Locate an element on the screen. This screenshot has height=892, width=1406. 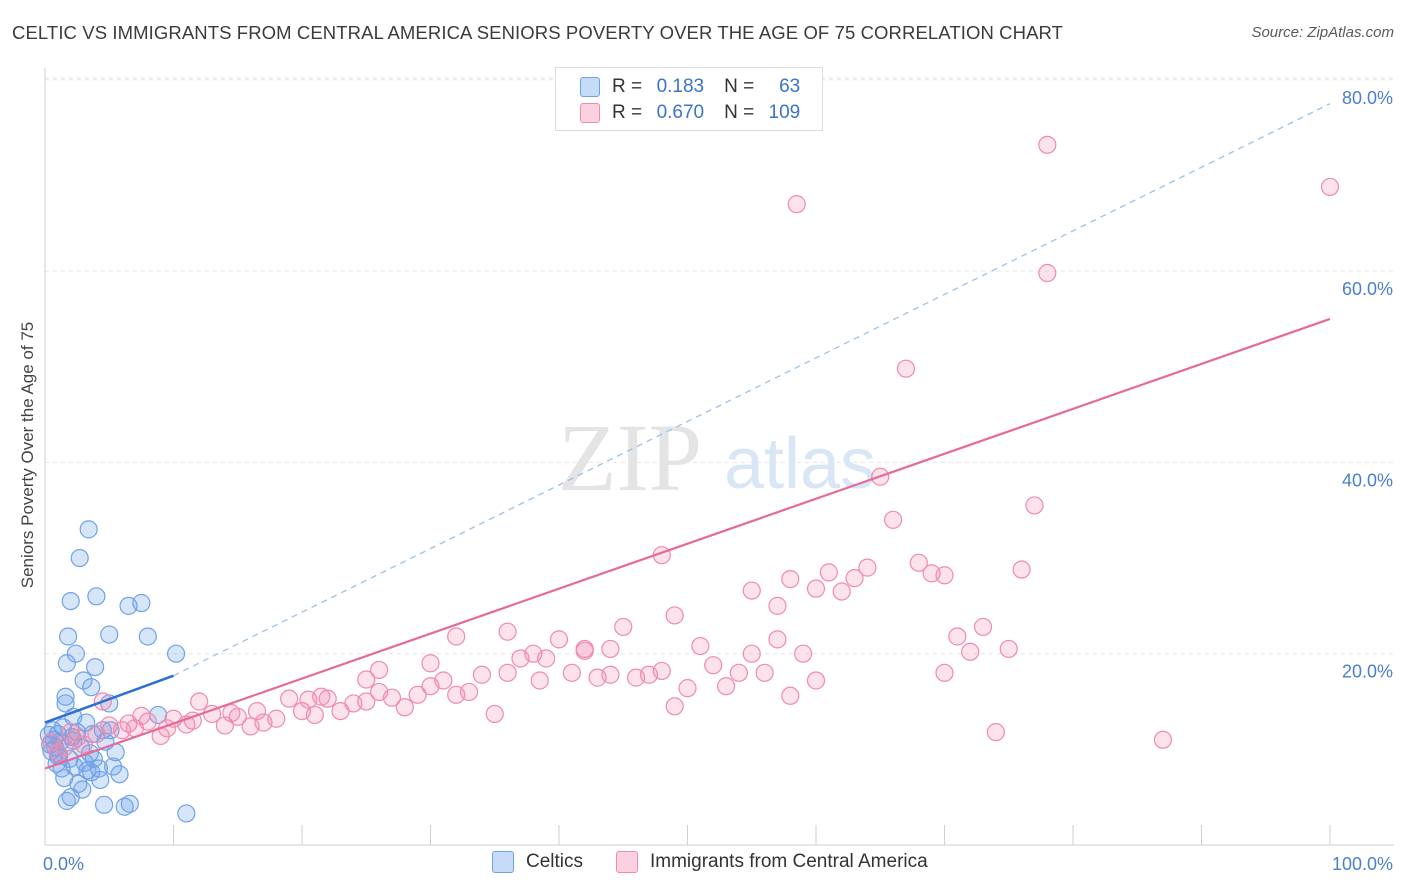
legend-swatch-central-america is located at coordinates (627, 862).